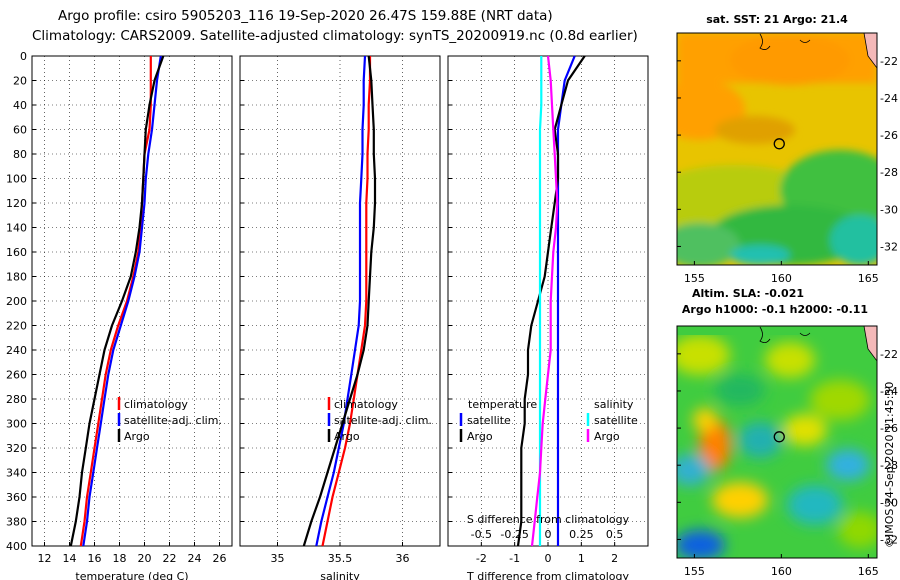  I want to click on sst-coastline, so click(870, 51).